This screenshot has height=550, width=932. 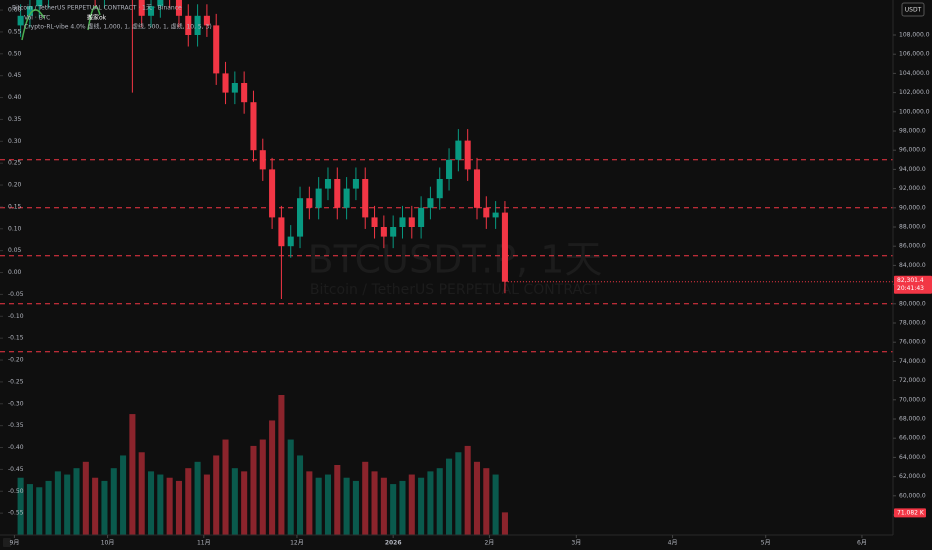 I want to click on x-tick-label: 9月, so click(x=15, y=543).